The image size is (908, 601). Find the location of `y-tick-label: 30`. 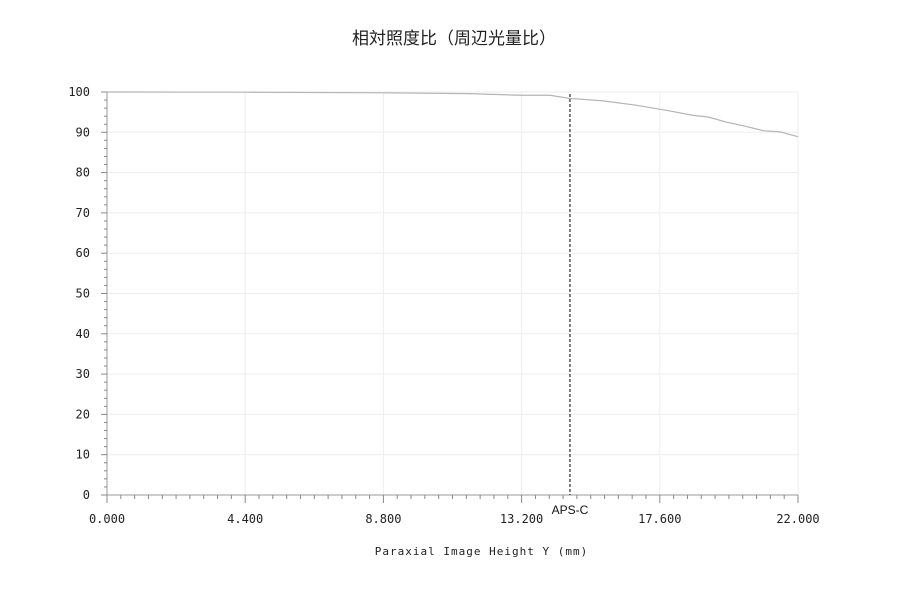

y-tick-label: 30 is located at coordinates (83, 374).